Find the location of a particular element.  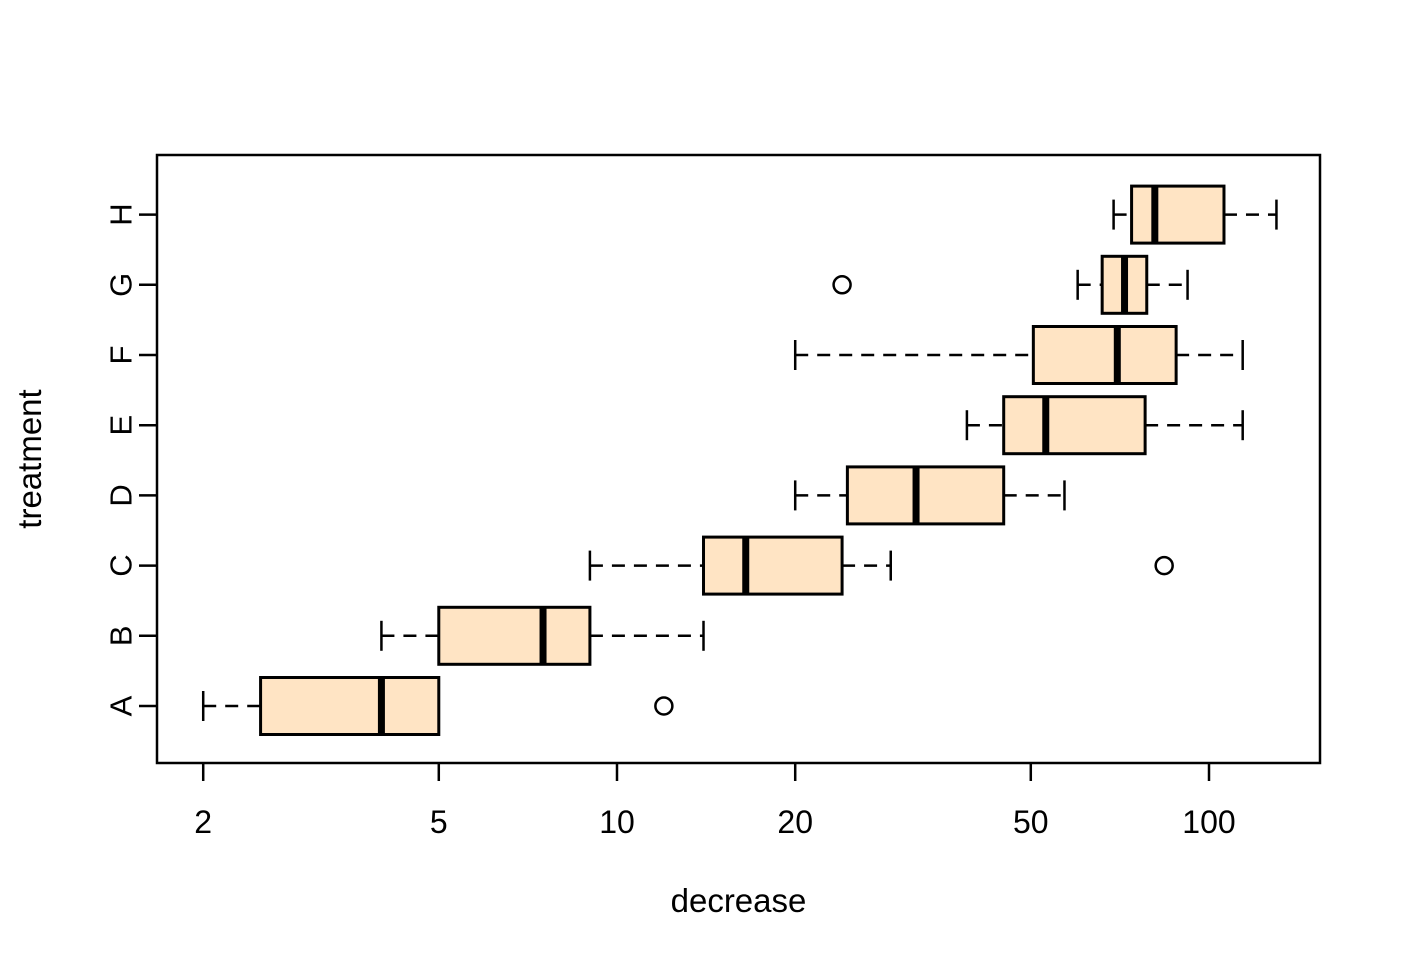

box-a is located at coordinates (350, 706).